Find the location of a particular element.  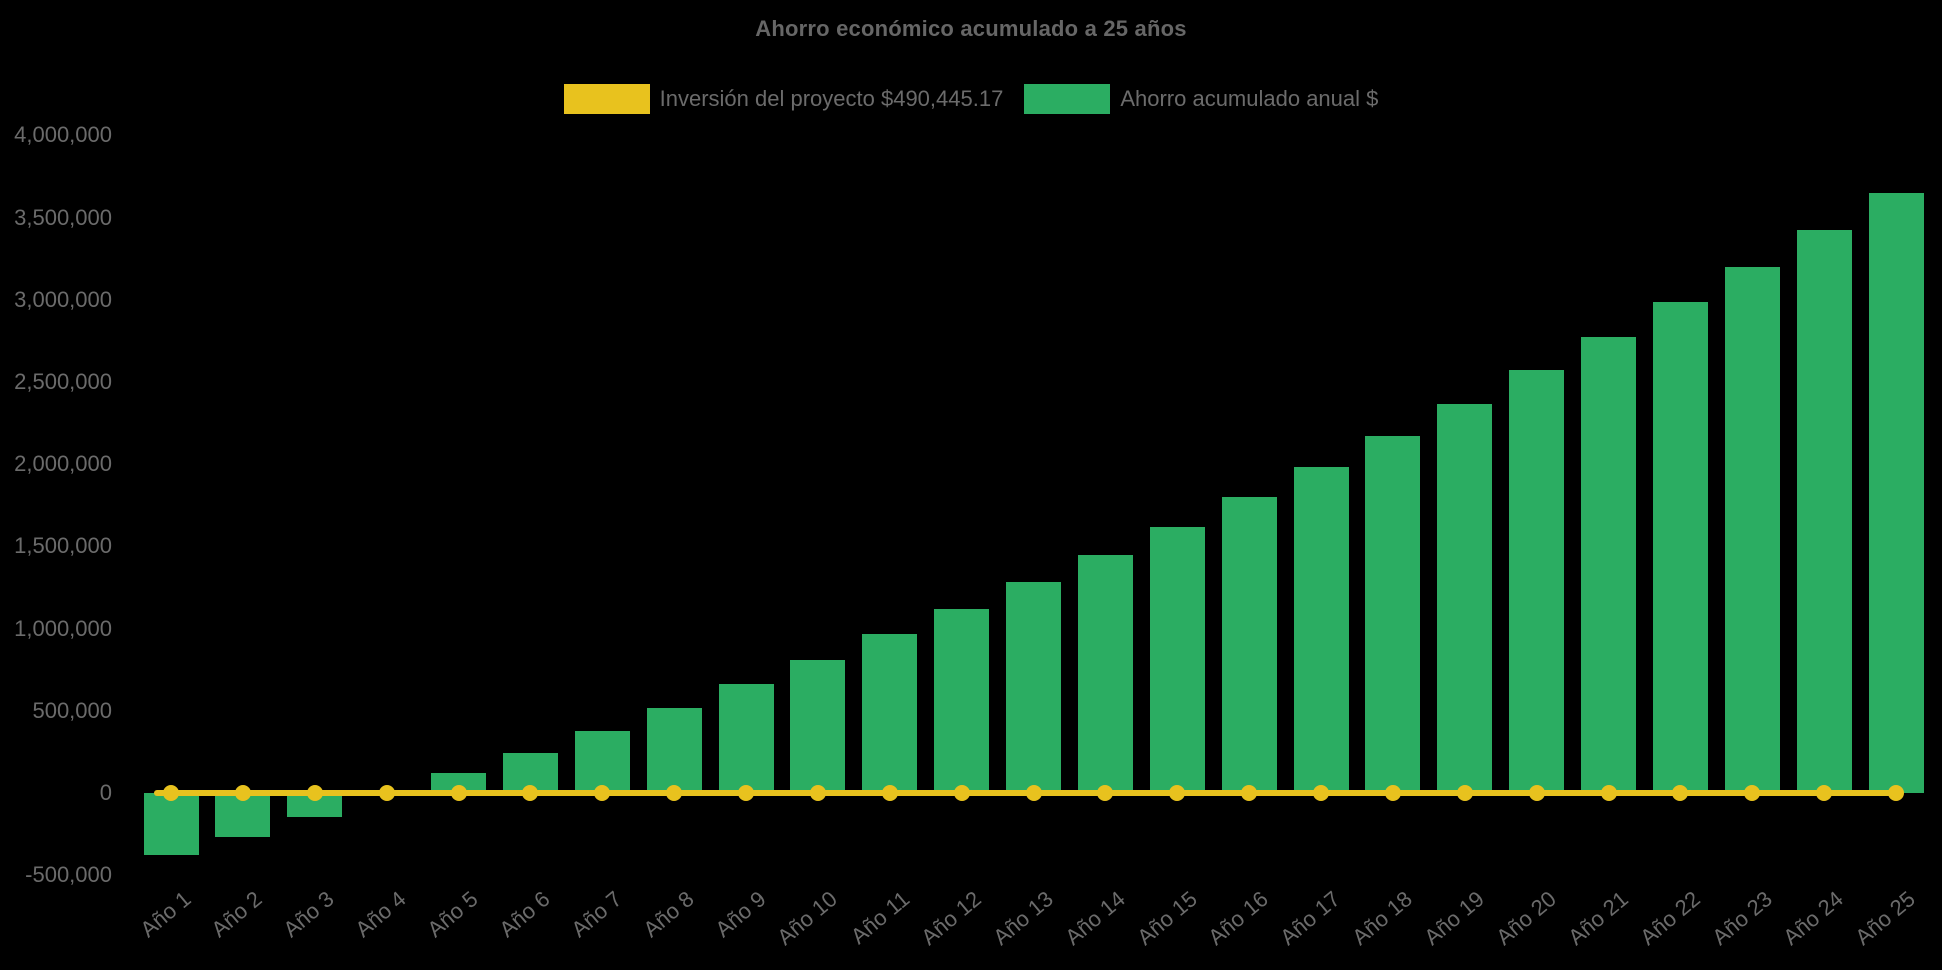

bar-año-17 is located at coordinates (1321, 630).